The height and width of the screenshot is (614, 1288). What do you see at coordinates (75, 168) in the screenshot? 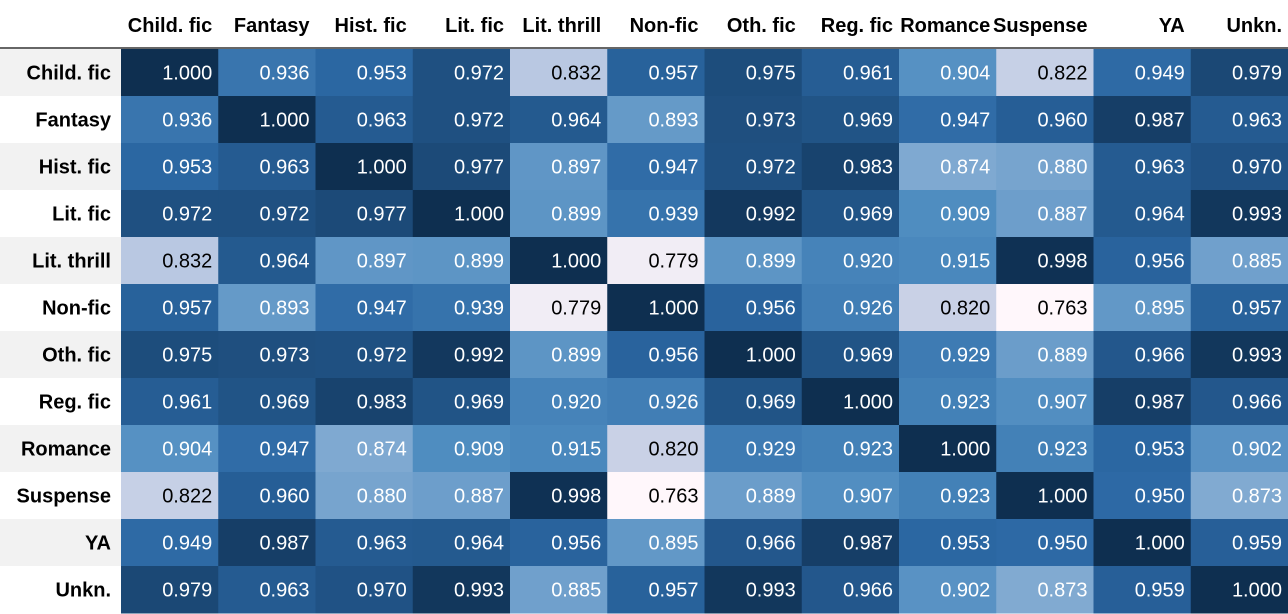
I see `row-label: Hist. fic` at bounding box center [75, 168].